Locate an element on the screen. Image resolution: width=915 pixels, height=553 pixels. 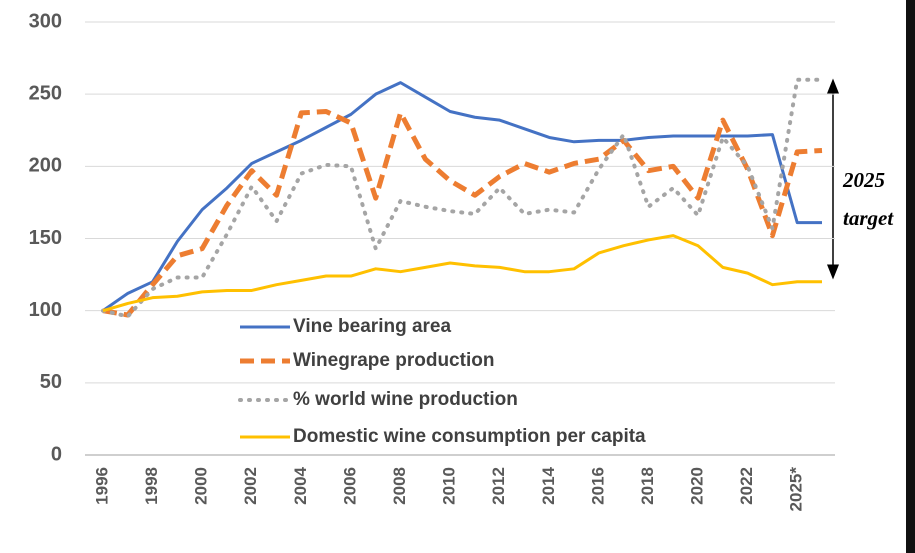
legend-label: Domestic wine consumption per capita is located at coordinates (469, 436).